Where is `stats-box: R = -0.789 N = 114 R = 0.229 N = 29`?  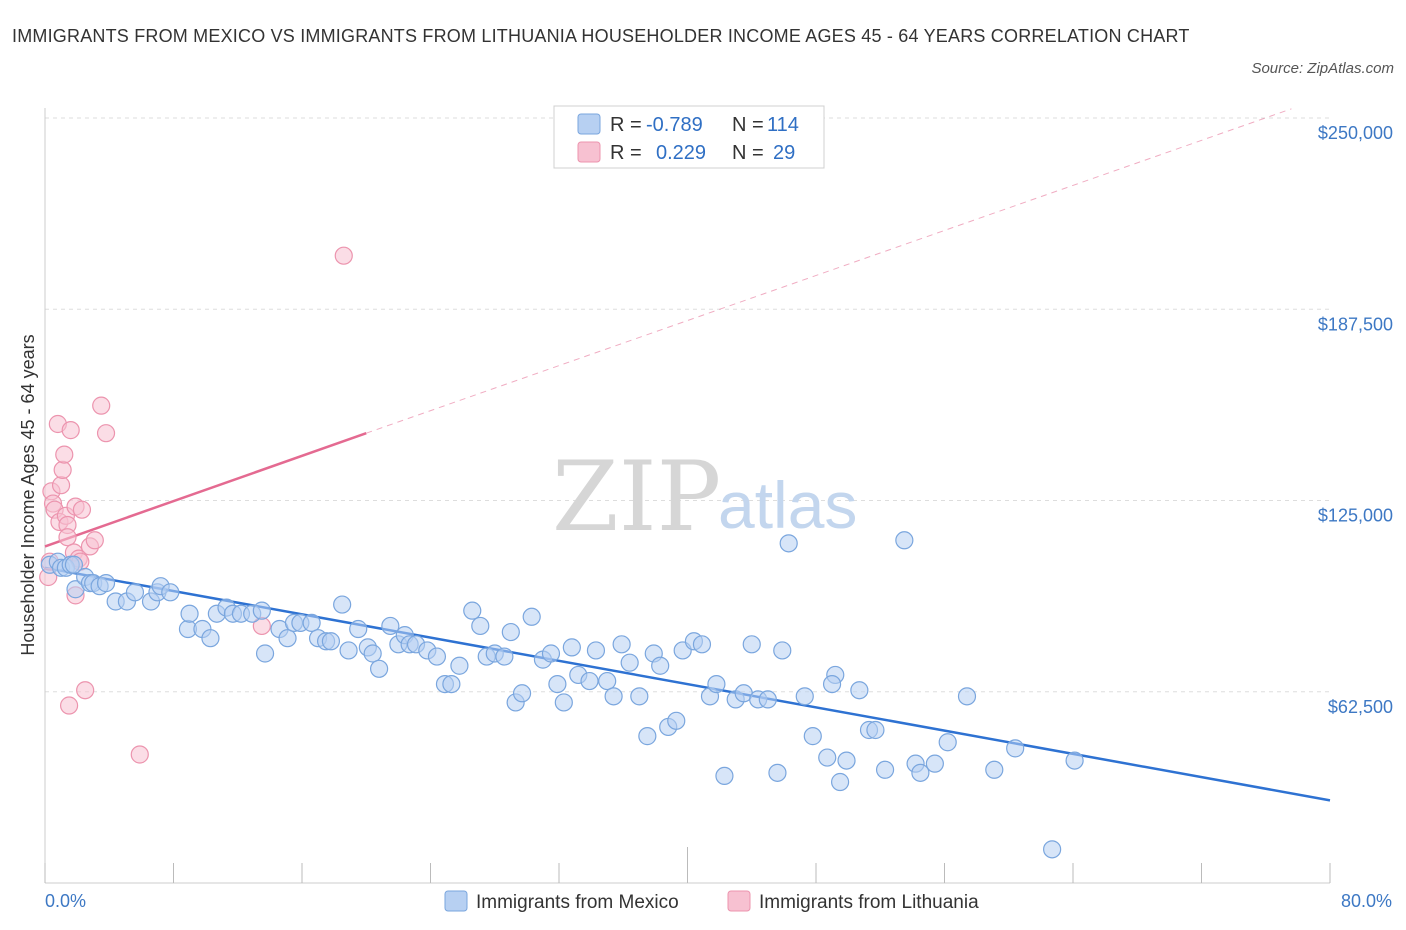 stats-box: R = -0.789 N = 114 R = 0.229 N = 29 is located at coordinates (689, 137).